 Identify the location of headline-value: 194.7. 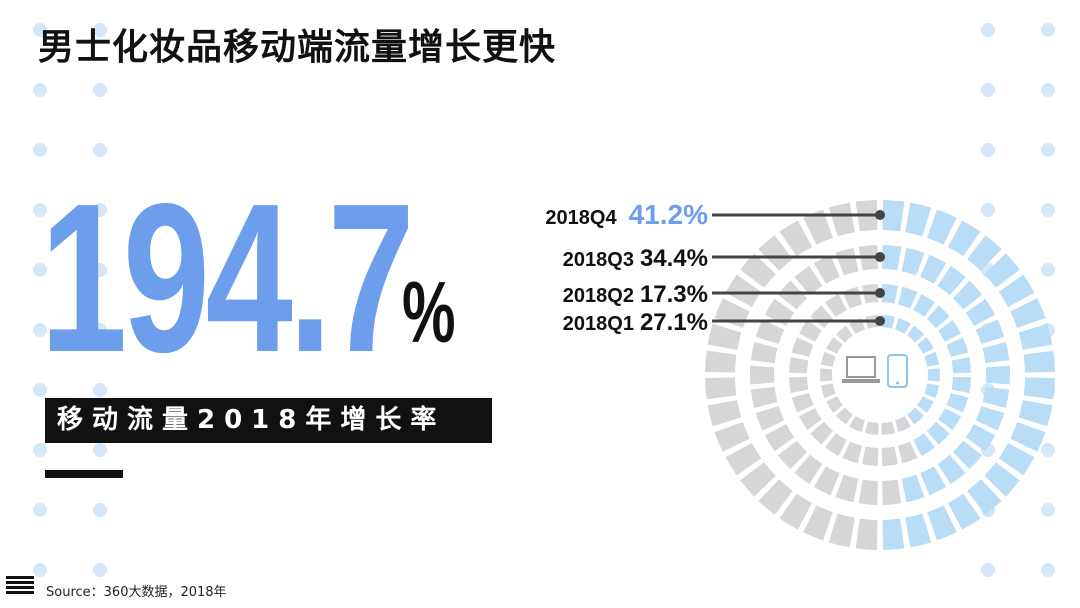
(227, 277).